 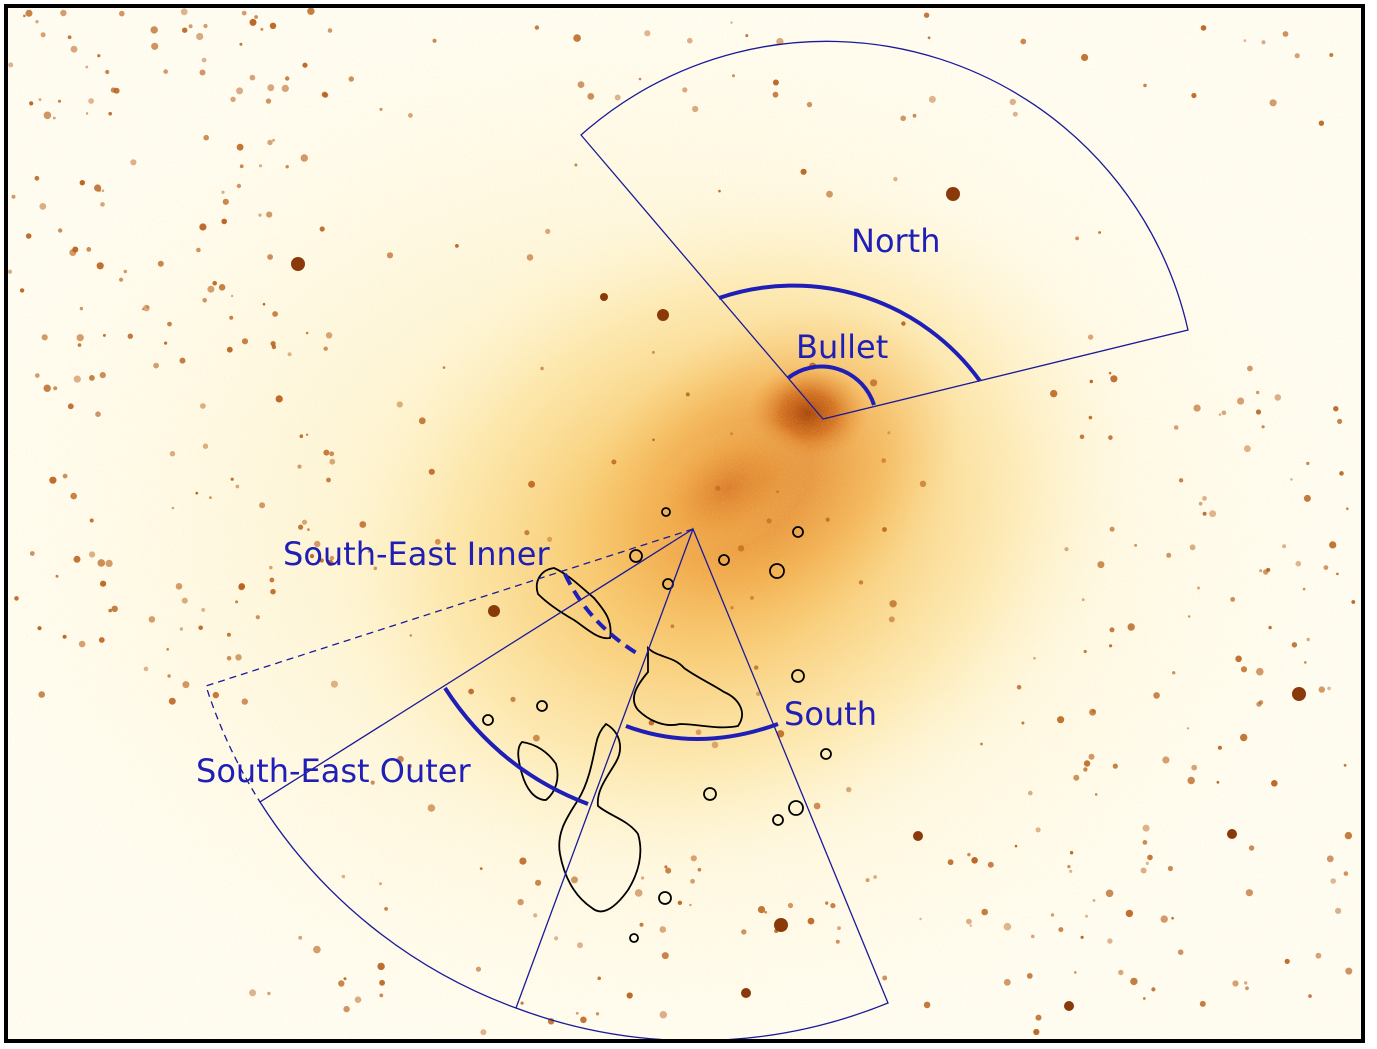 I want to click on bright-point-source, so click(x=604, y=297).